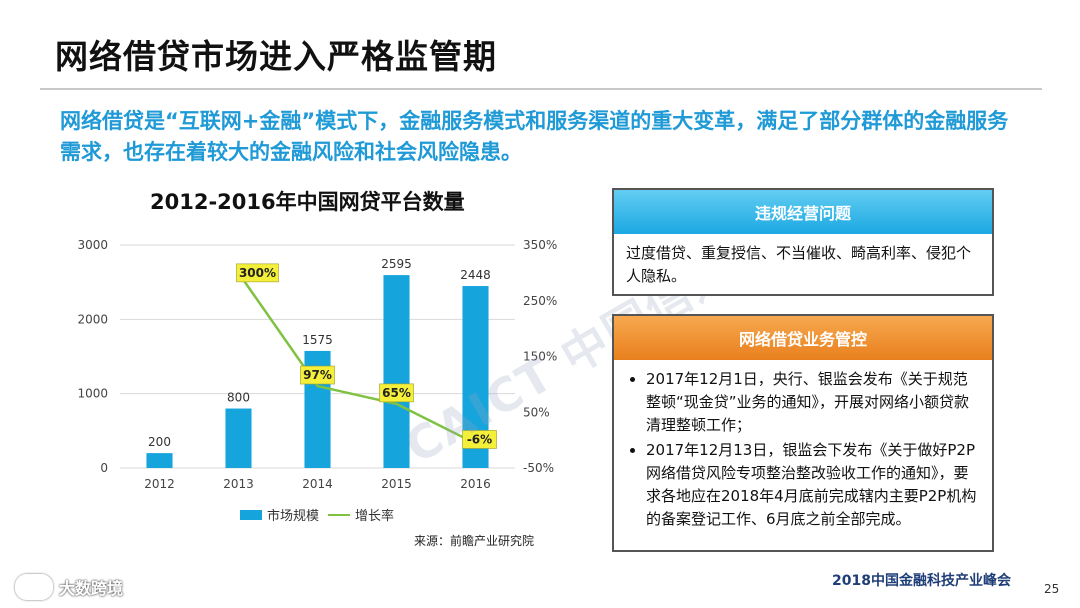 The image size is (1080, 608). I want to click on left-axis-tick-label: 3000, so click(92, 245).